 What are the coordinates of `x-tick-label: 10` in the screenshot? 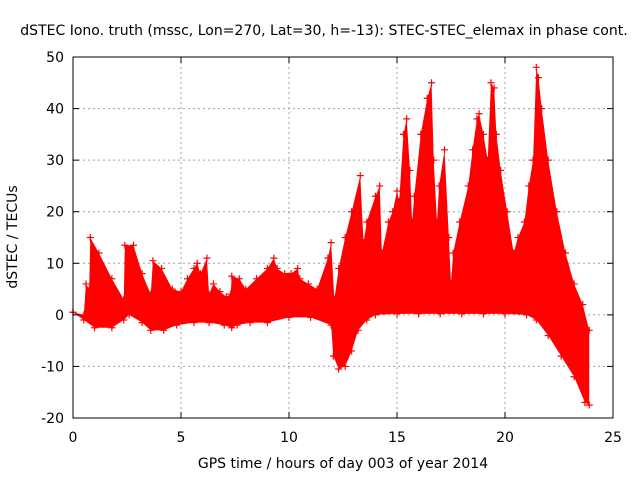 It's located at (289, 438).